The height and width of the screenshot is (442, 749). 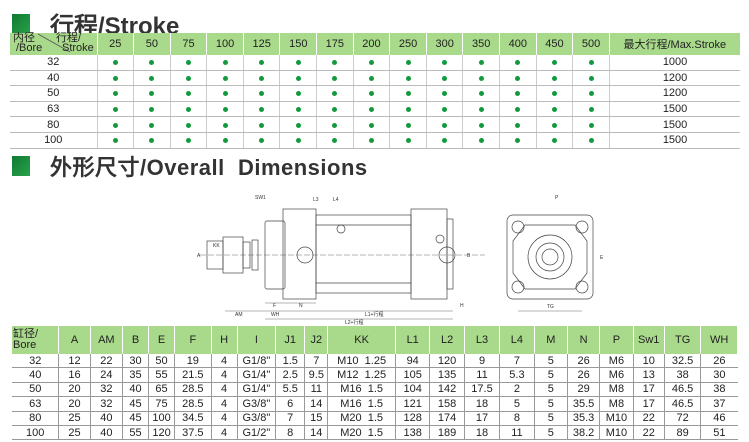 What do you see at coordinates (209, 167) in the screenshot?
I see `dimensions-title-text: 外形尺寸/Overall Dimensions` at bounding box center [209, 167].